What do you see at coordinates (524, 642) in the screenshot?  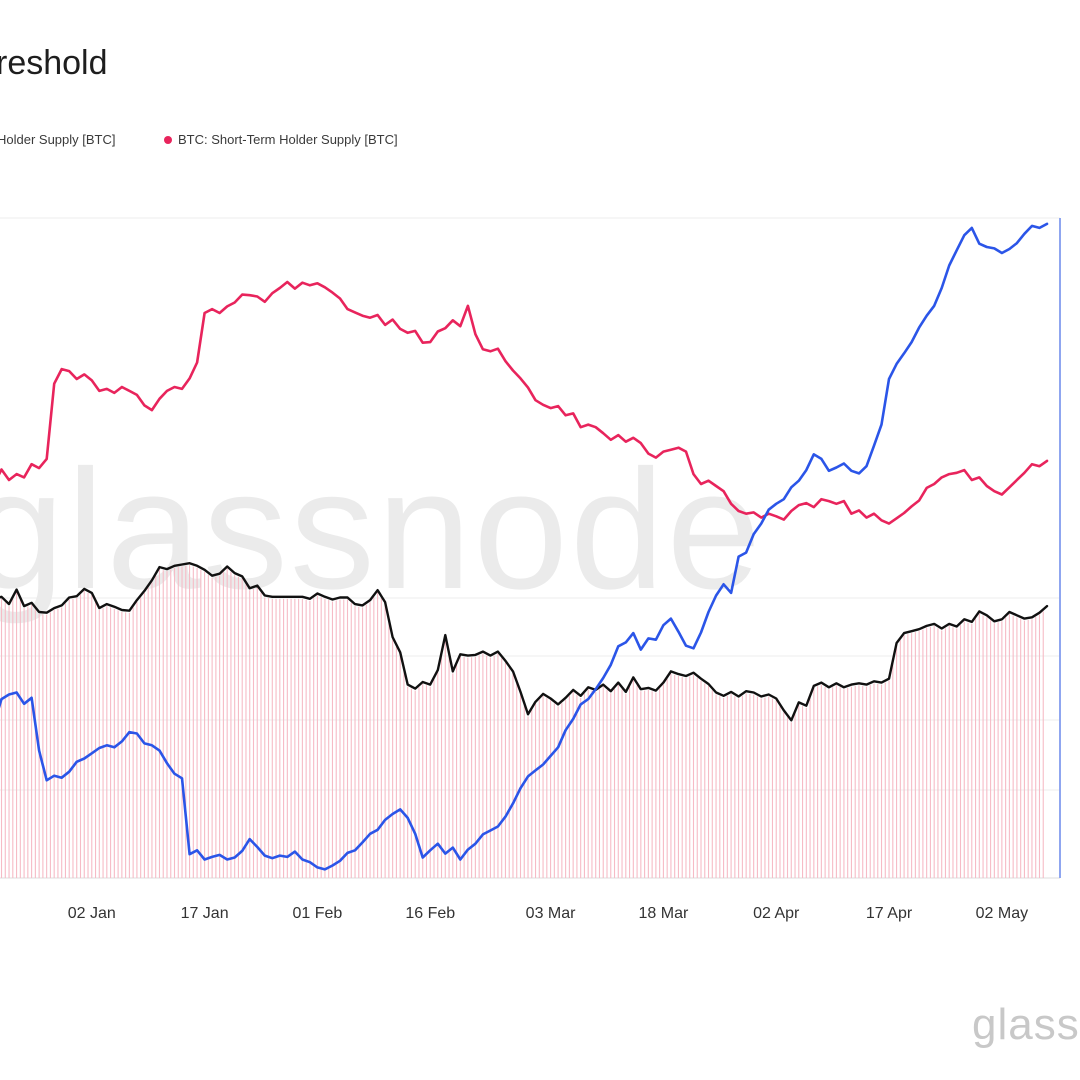 I see `series-line-price` at bounding box center [524, 642].